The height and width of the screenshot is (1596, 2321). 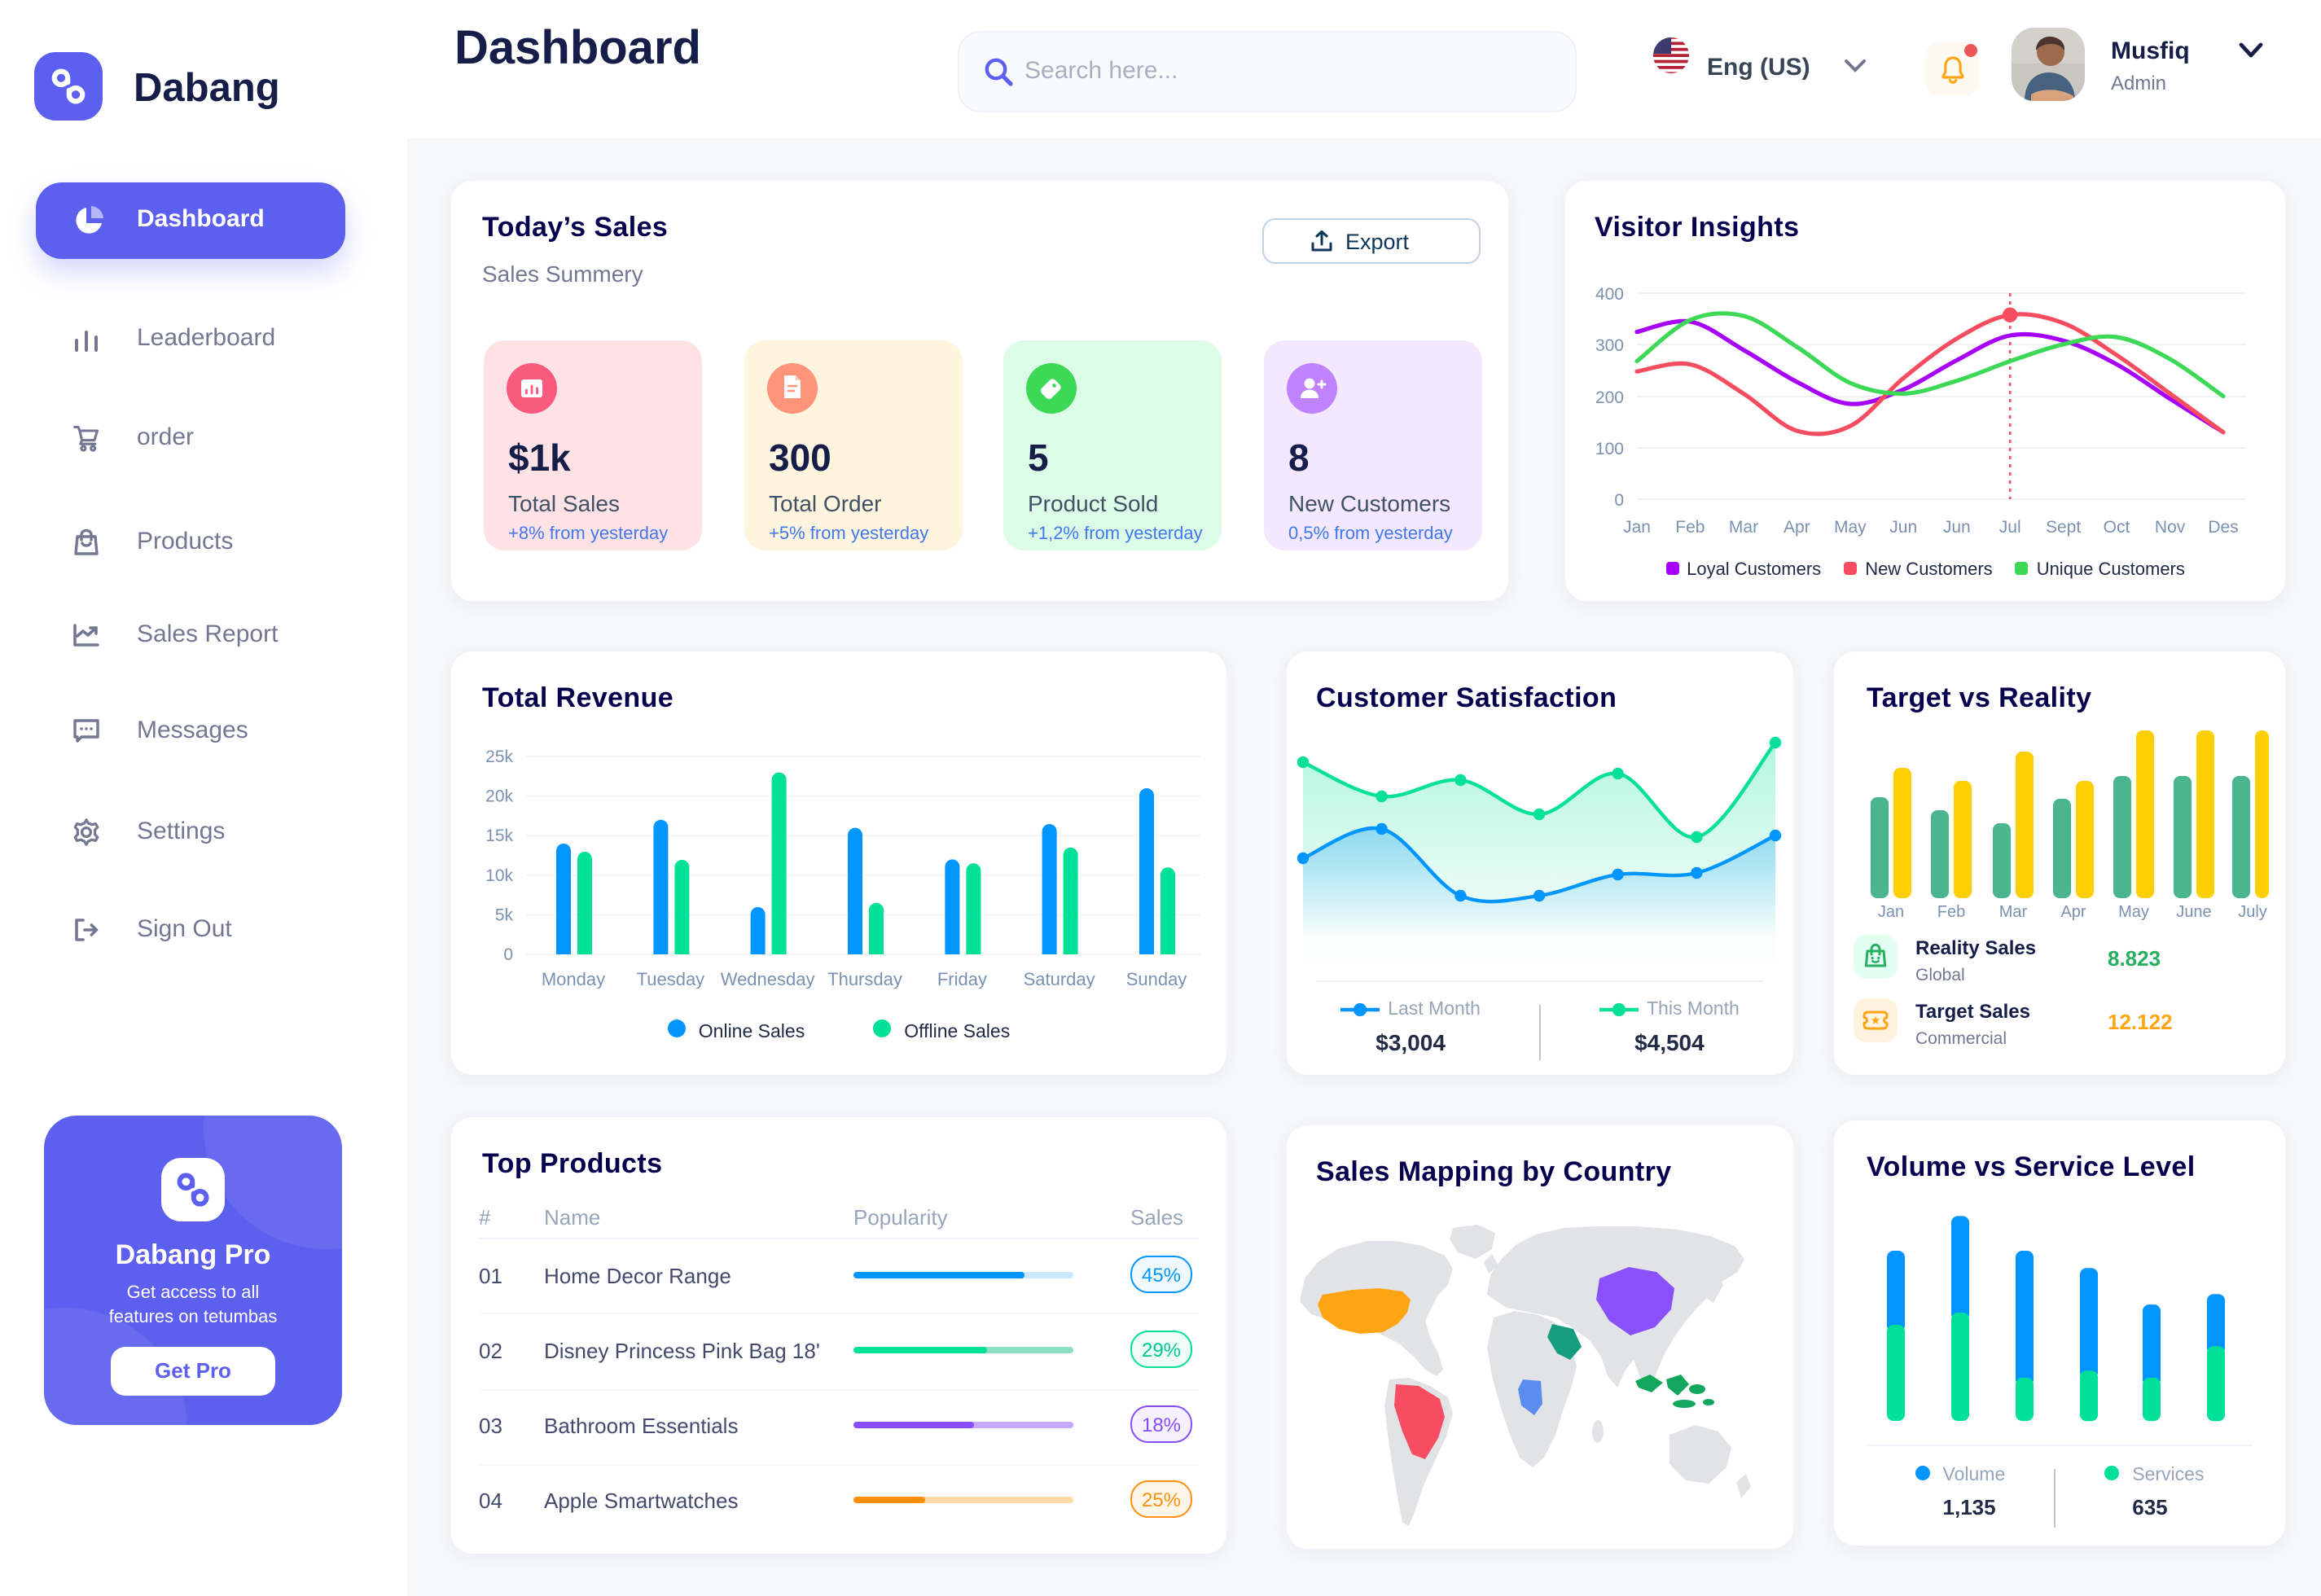 What do you see at coordinates (1059, 979) in the screenshot?
I see `svg-text: Saturday` at bounding box center [1059, 979].